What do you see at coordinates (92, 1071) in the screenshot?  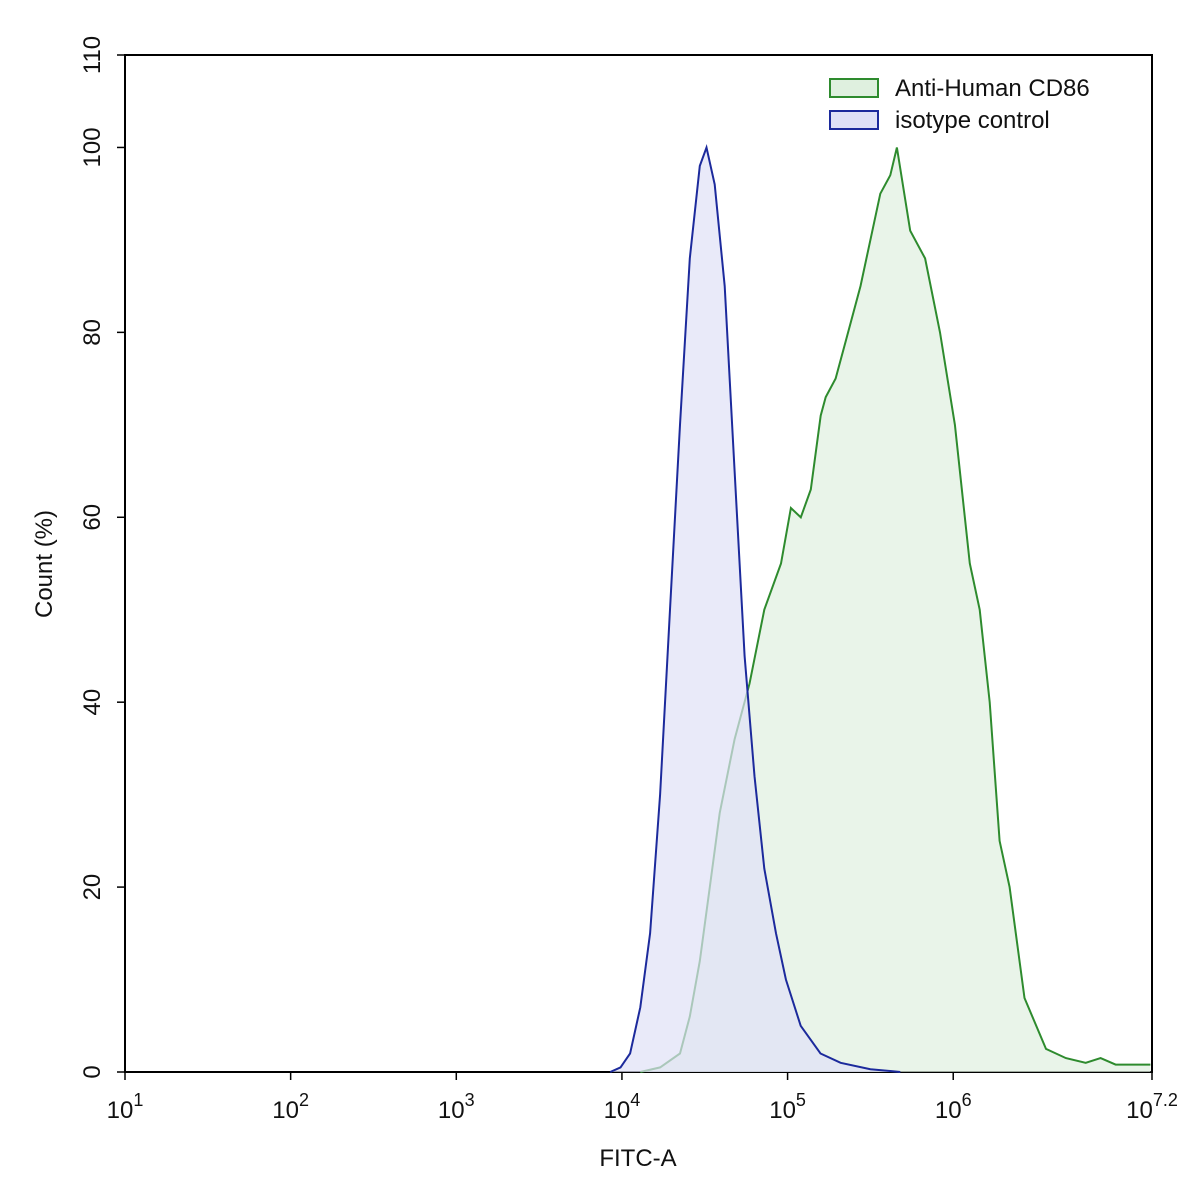 I see `y-tick-label: 0` at bounding box center [92, 1071].